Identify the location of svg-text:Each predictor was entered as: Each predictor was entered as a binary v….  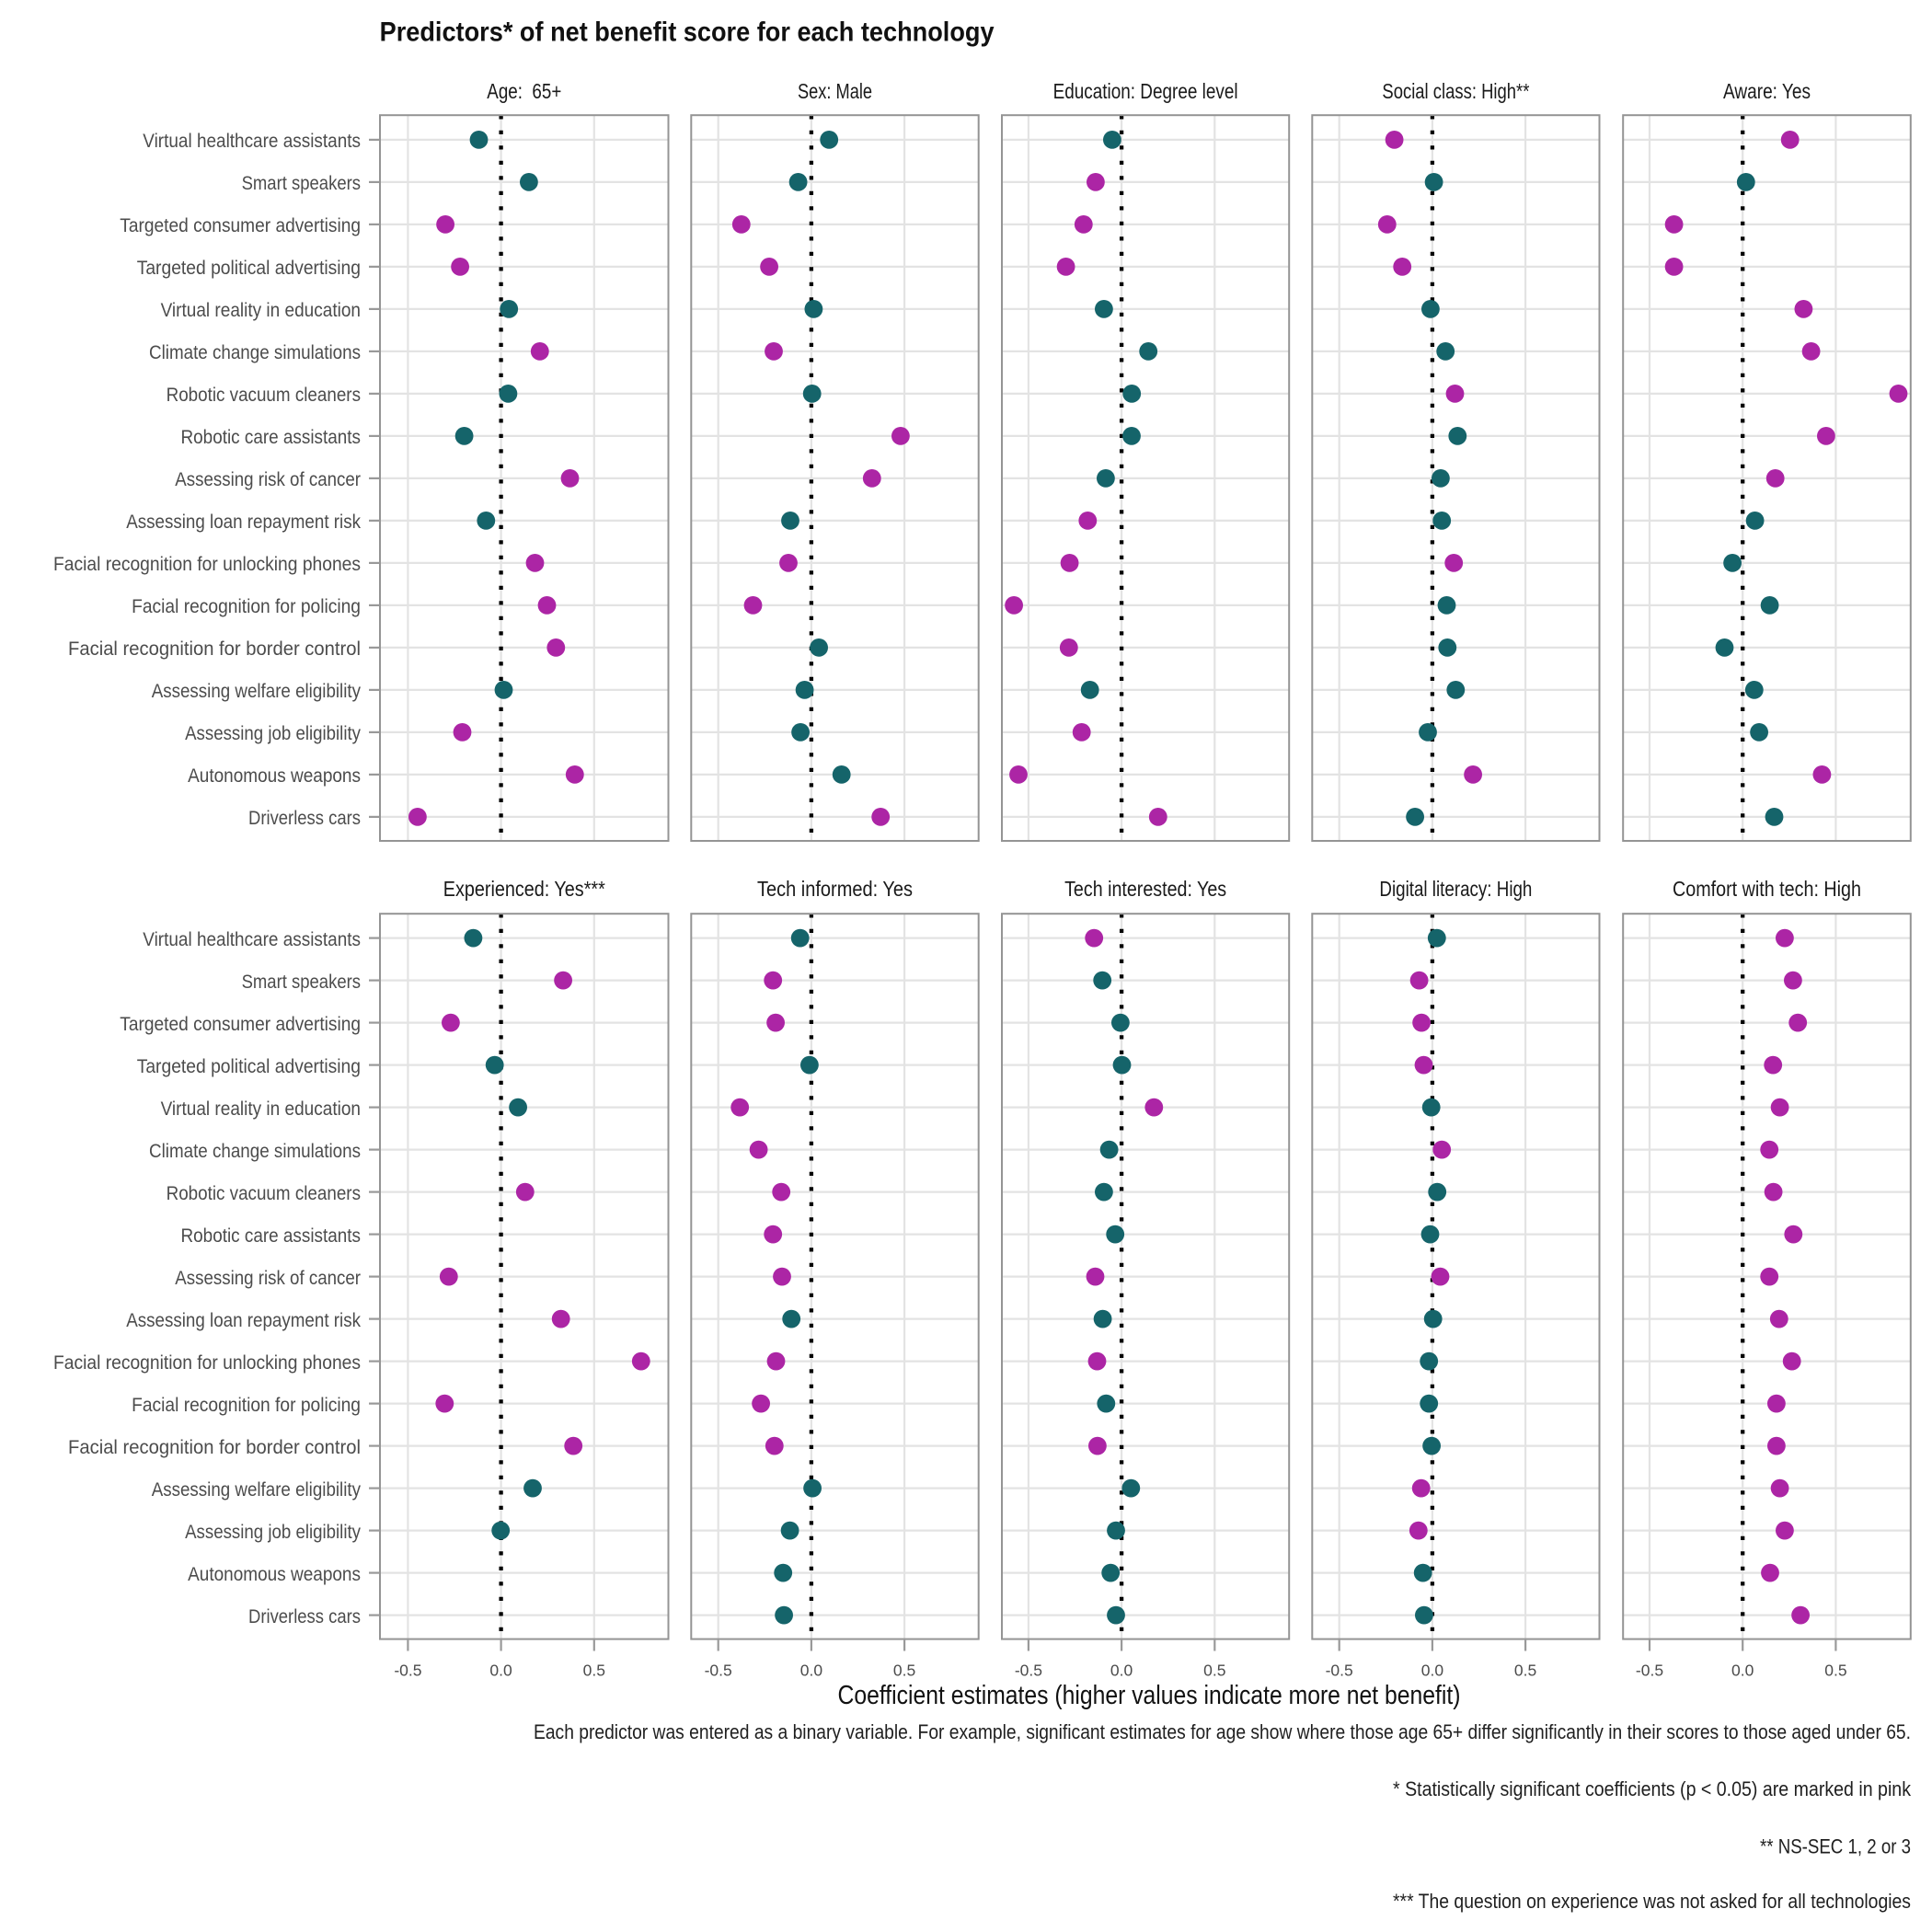
(1222, 1731).